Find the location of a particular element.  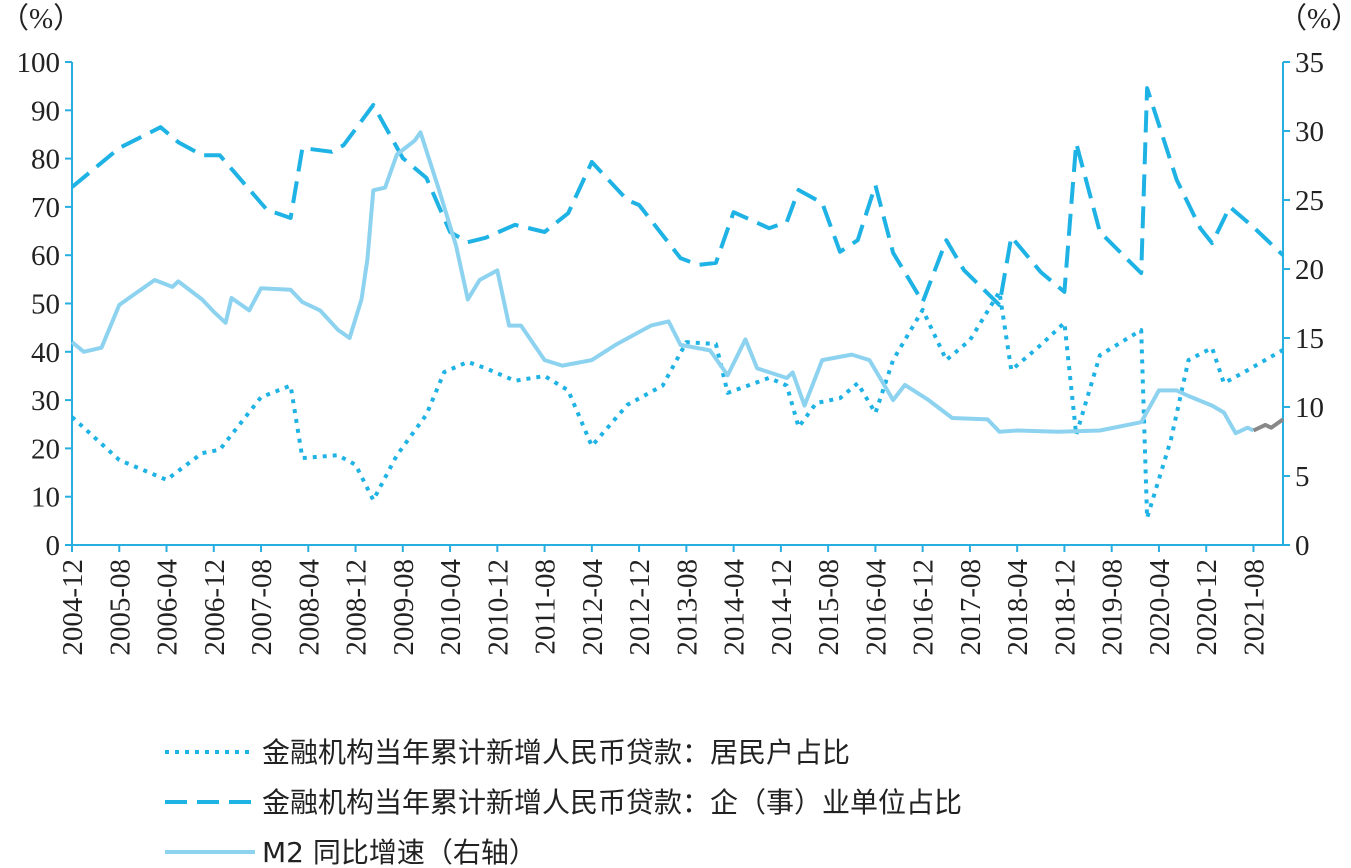

right-axis-unit: （%） is located at coordinates (1314, 19).